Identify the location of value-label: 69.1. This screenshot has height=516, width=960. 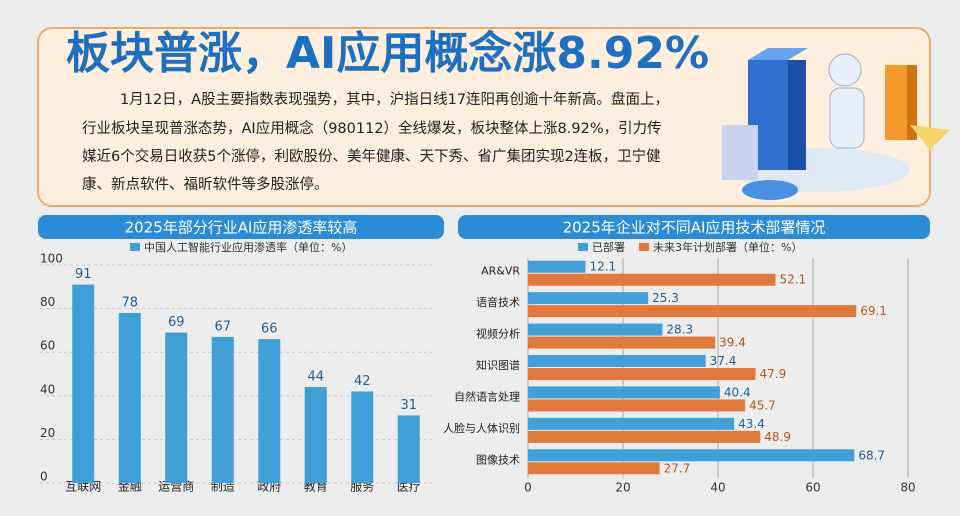
(873, 311).